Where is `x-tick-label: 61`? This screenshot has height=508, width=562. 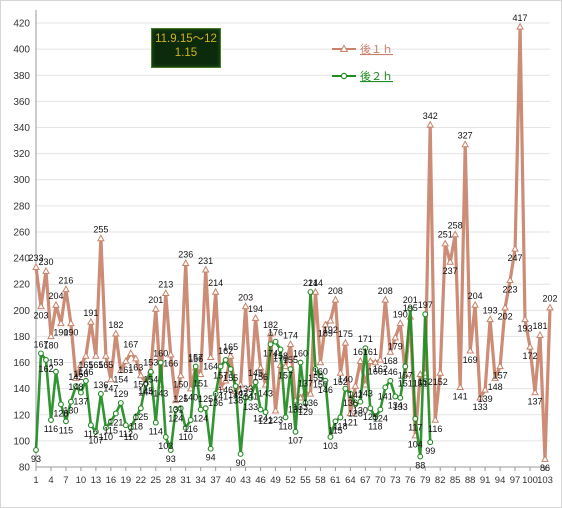 x-tick-label: 61 is located at coordinates (335, 480).